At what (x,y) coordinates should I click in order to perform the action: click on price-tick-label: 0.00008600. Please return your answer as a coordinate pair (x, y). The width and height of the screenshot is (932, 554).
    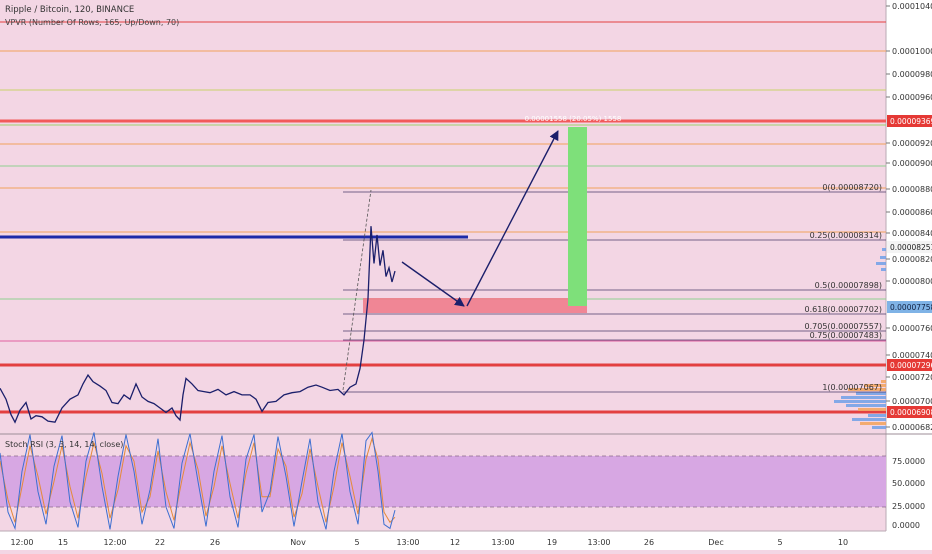
    Looking at the image, I should click on (912, 212).